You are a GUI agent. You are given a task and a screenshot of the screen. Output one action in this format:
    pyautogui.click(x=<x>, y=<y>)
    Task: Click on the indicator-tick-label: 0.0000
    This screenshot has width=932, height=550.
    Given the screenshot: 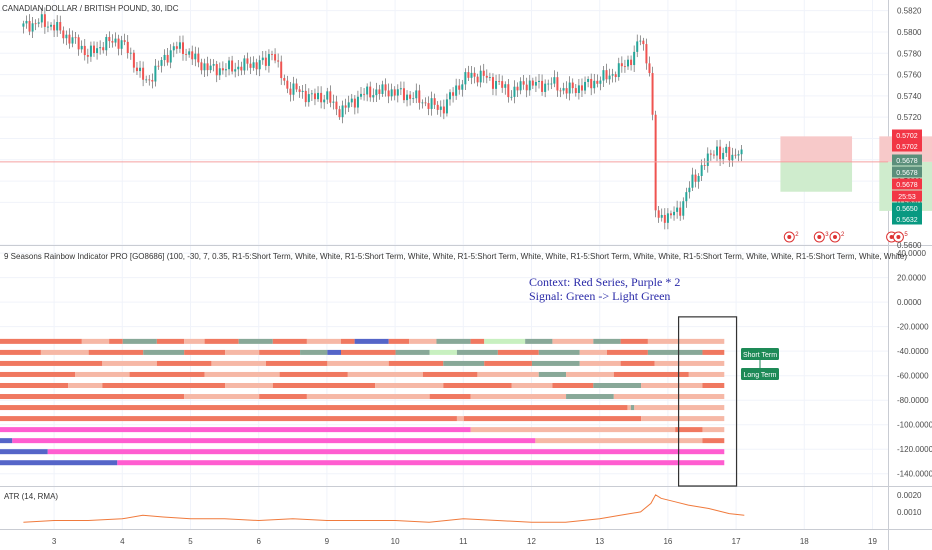 What is the action you would take?
    pyautogui.click(x=909, y=302)
    